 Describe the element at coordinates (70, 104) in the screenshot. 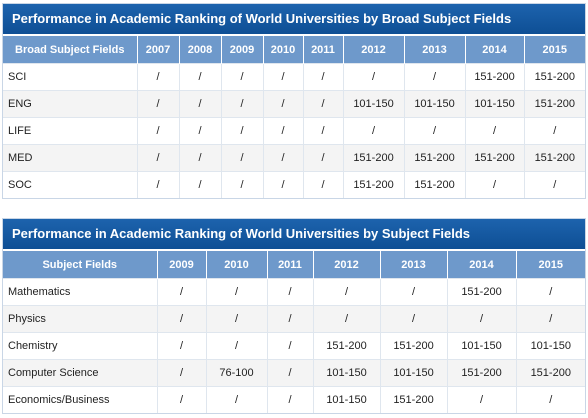

I see `row-label: ENG` at that location.